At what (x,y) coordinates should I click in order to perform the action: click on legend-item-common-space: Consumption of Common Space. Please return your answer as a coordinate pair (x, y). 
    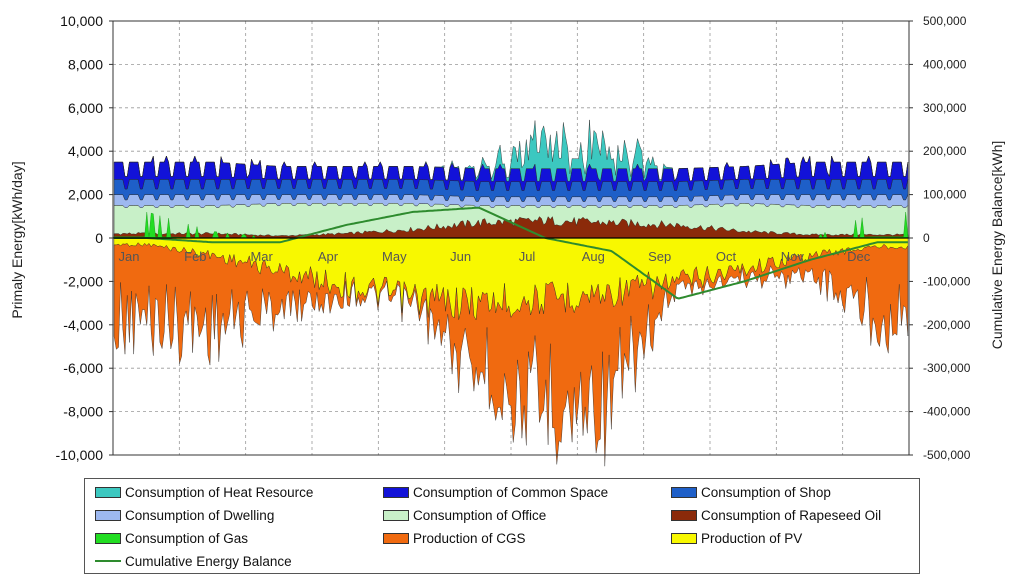
    Looking at the image, I should click on (495, 492).